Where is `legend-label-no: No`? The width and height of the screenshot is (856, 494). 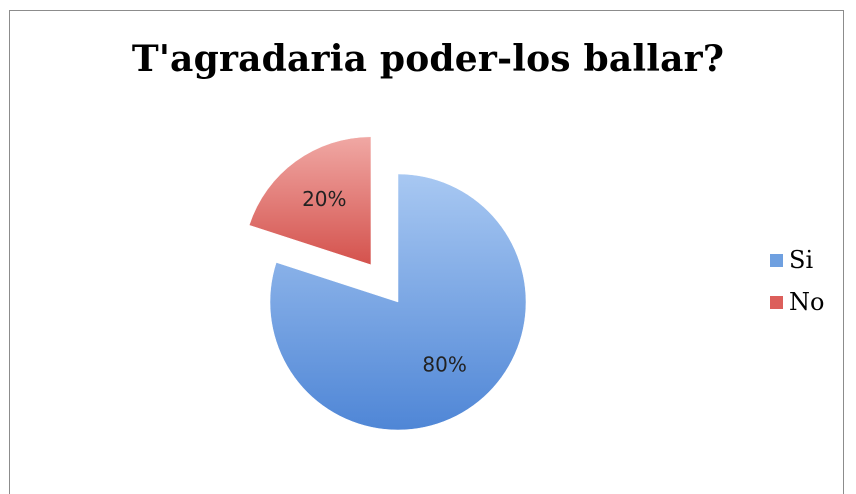 legend-label-no: No is located at coordinates (806, 302).